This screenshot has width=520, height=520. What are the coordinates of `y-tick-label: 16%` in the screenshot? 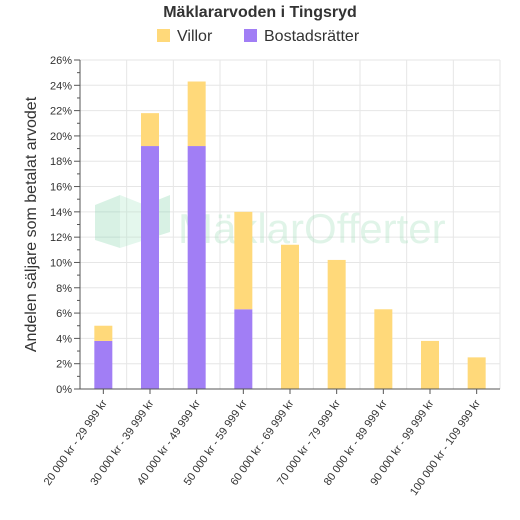 It's located at (61, 188).